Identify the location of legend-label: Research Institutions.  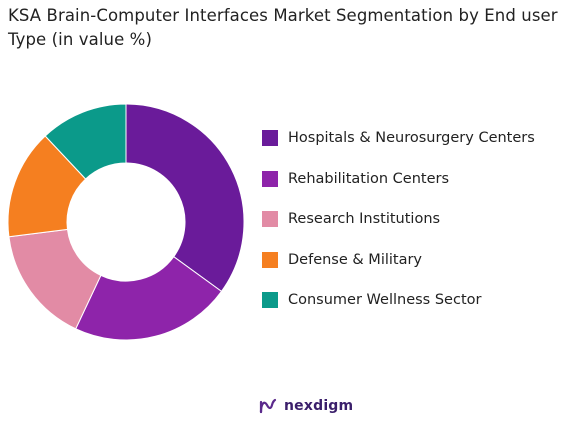
(364, 219).